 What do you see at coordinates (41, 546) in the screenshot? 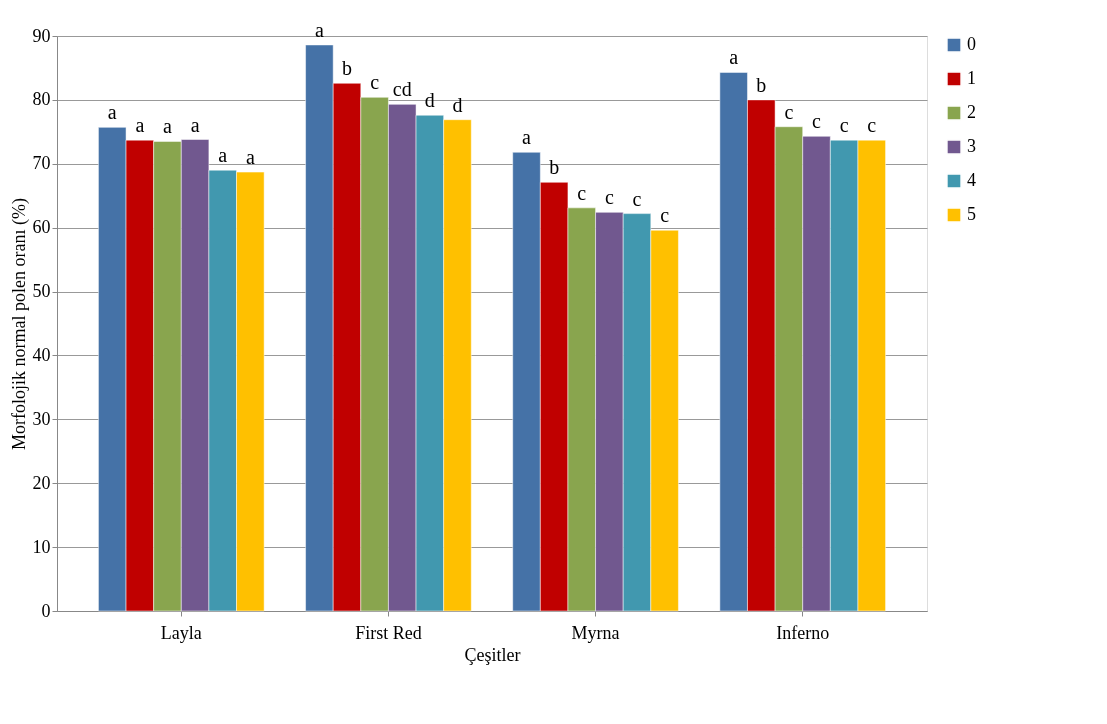
I see `y-tick-label: 10` at bounding box center [41, 546].